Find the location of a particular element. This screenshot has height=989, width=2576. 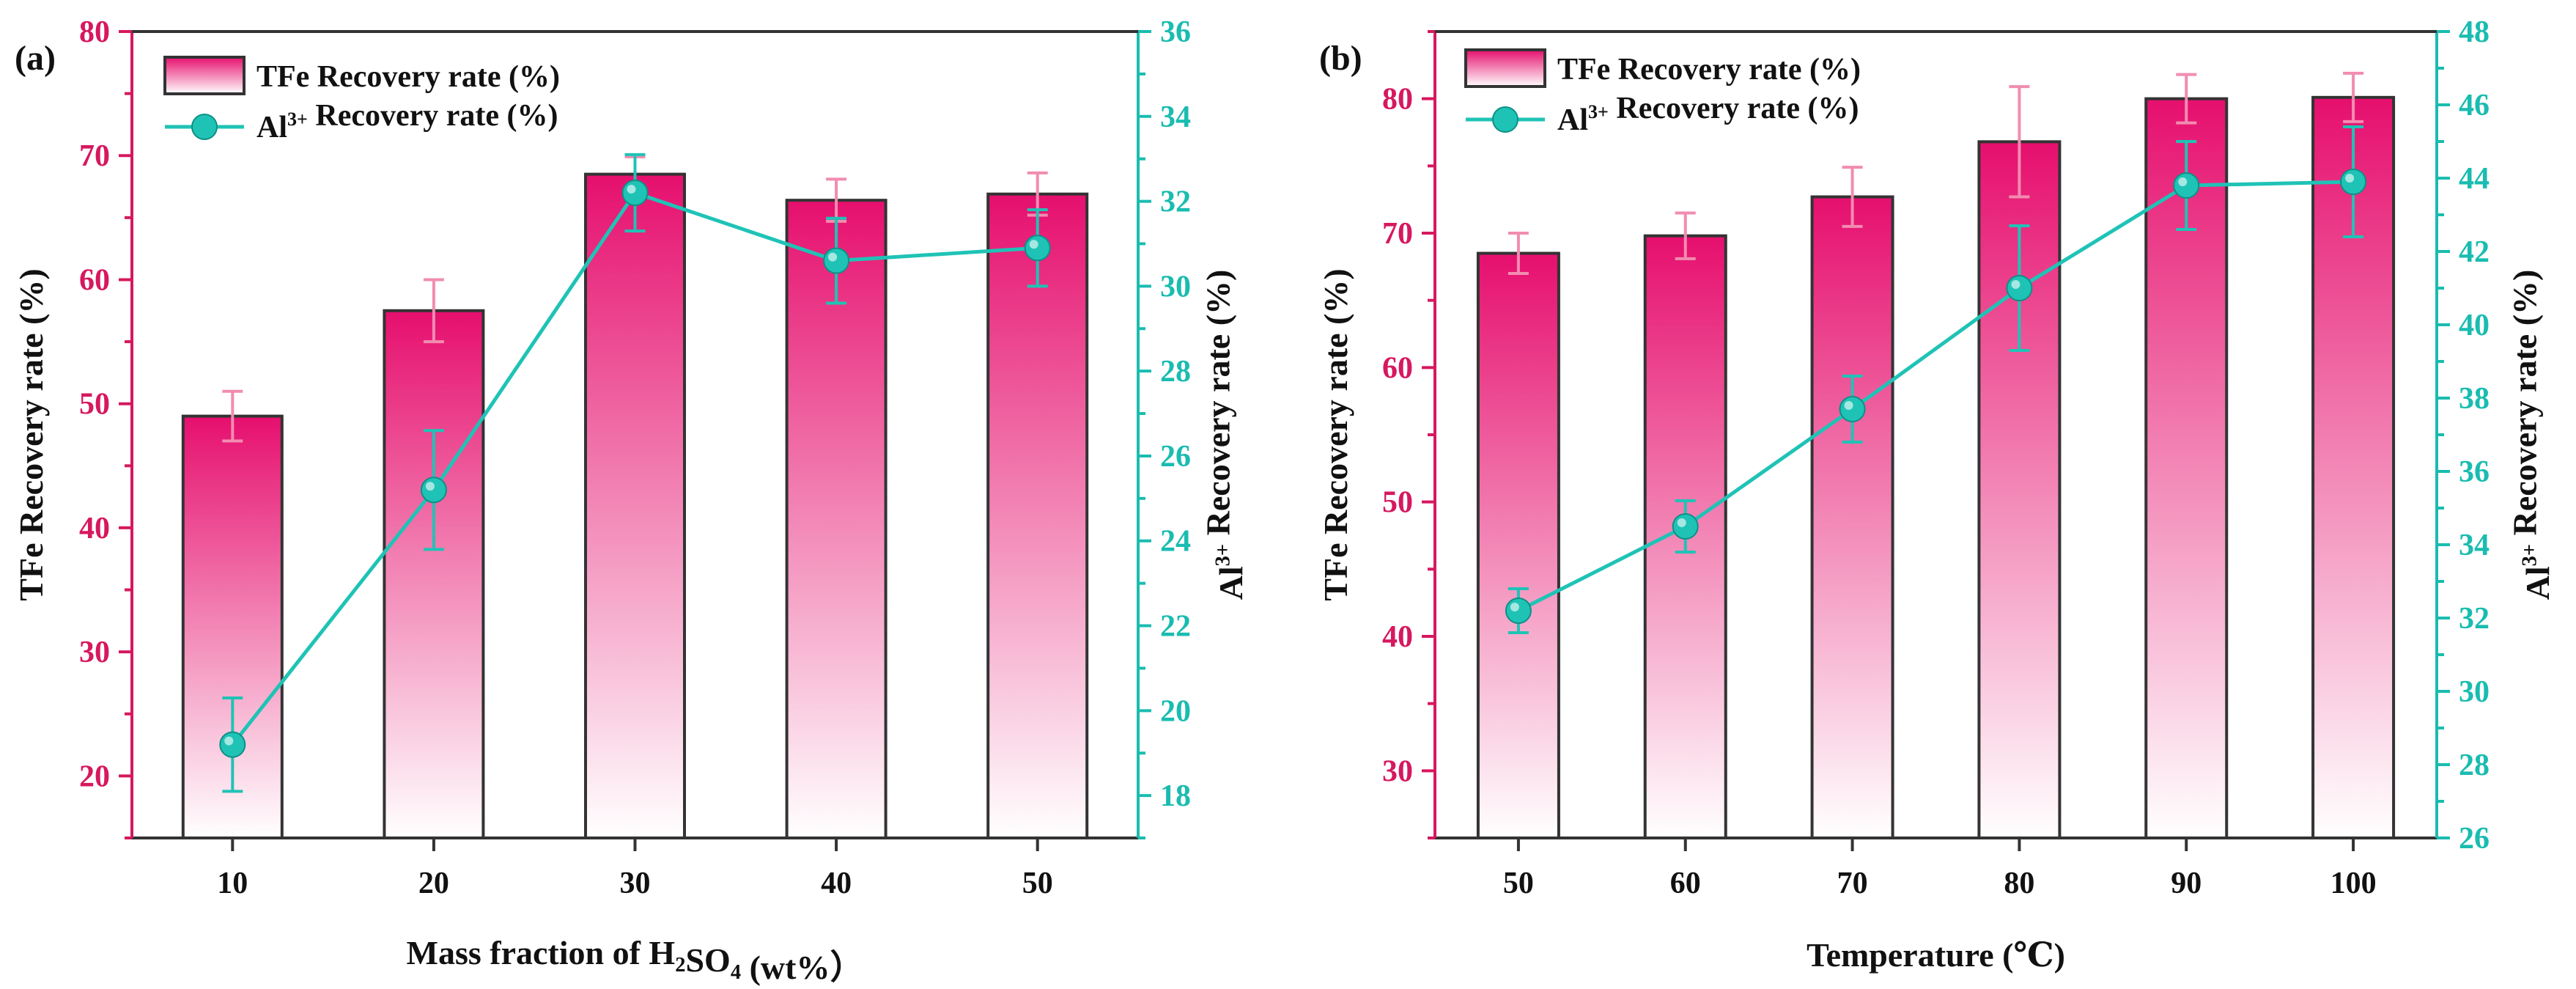

x-tick-label: 20 is located at coordinates (433, 883).